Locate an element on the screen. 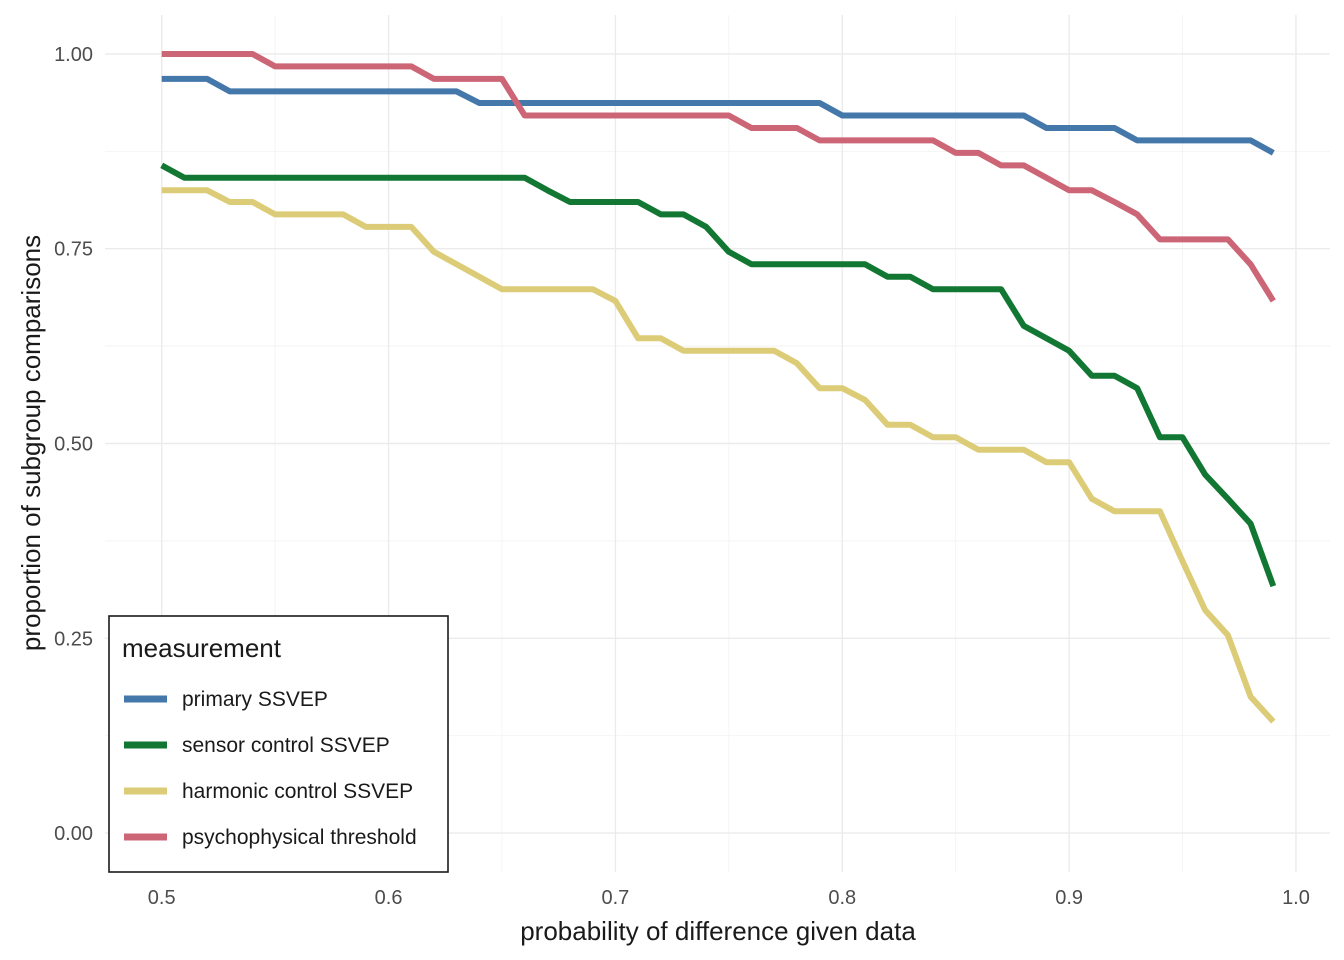 This screenshot has width=1344, height=960. x-axis-title: probability of difference given data is located at coordinates (718, 931).